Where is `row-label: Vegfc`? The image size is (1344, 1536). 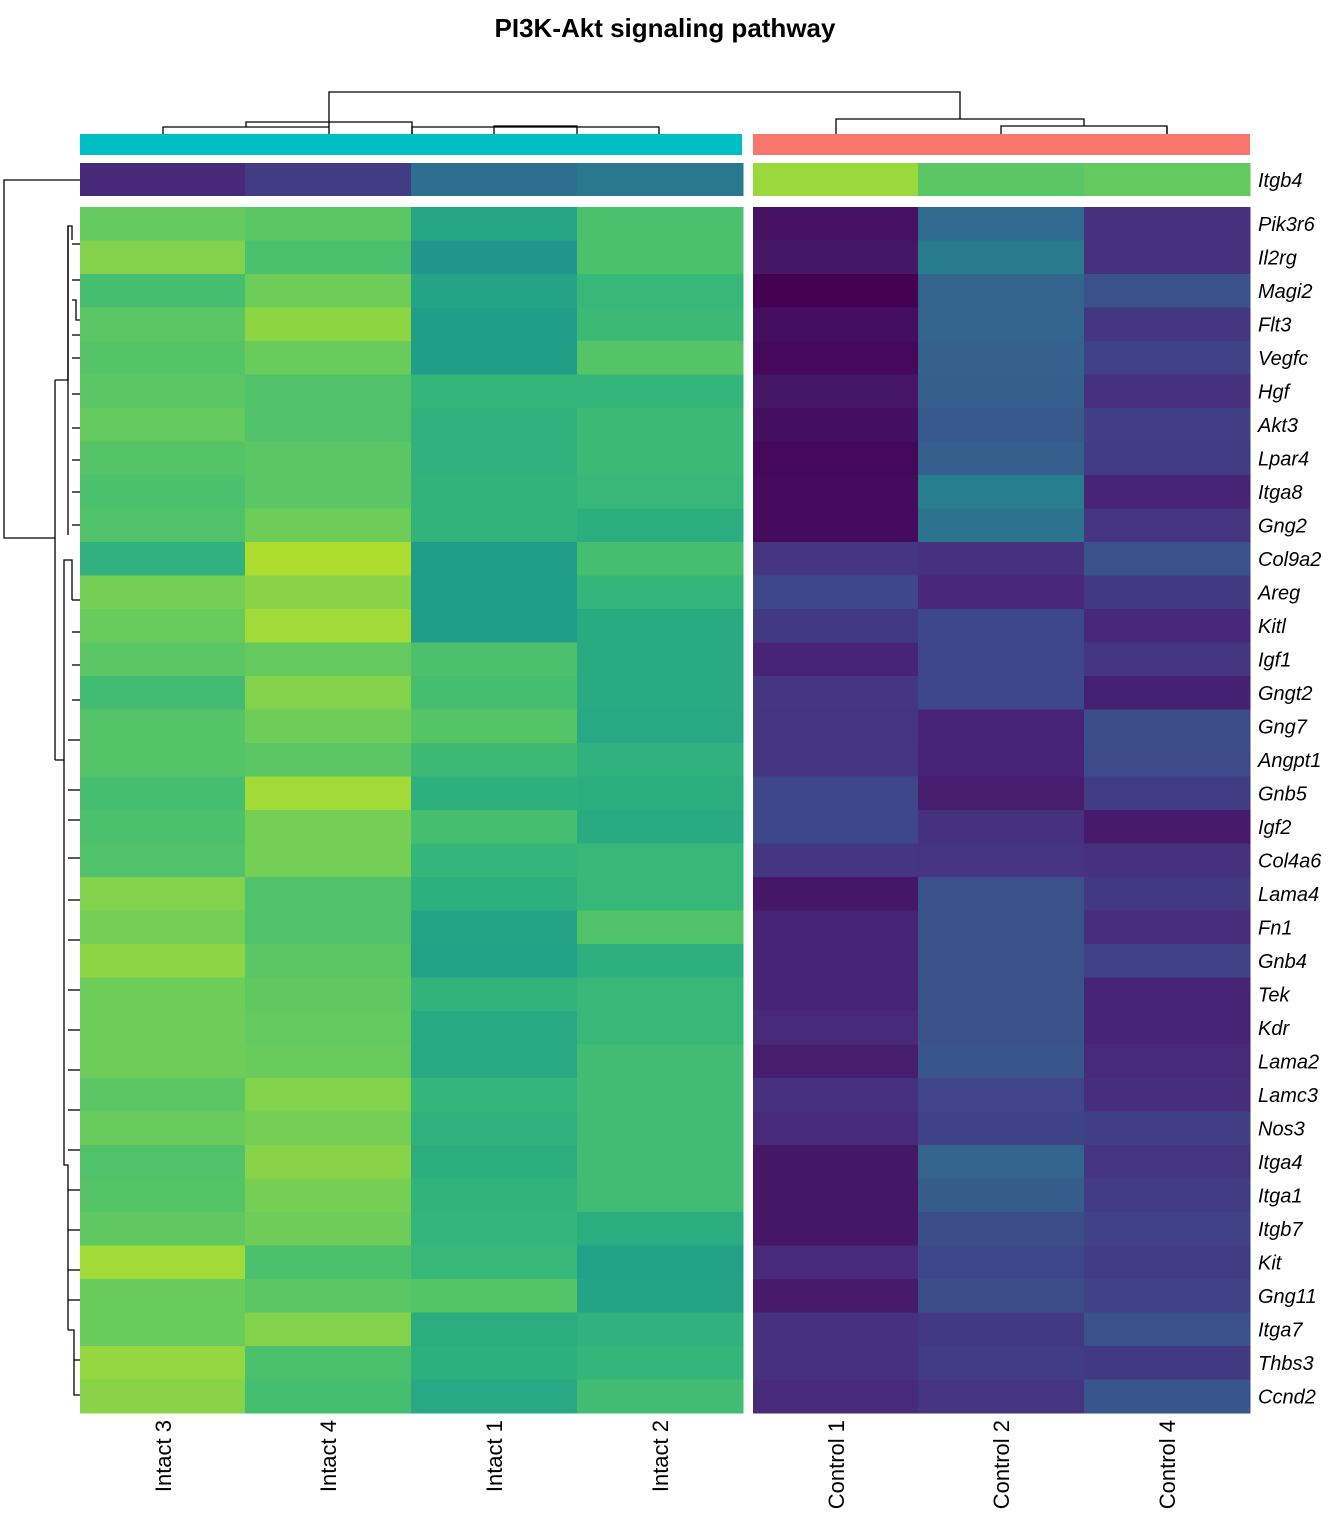
row-label: Vegfc is located at coordinates (1283, 359).